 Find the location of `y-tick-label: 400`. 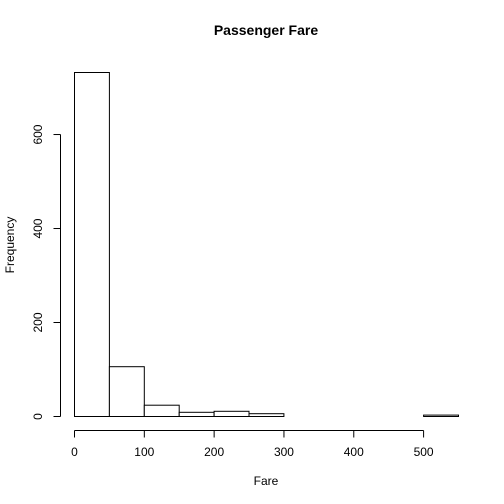

y-tick-label: 400 is located at coordinates (38, 228).